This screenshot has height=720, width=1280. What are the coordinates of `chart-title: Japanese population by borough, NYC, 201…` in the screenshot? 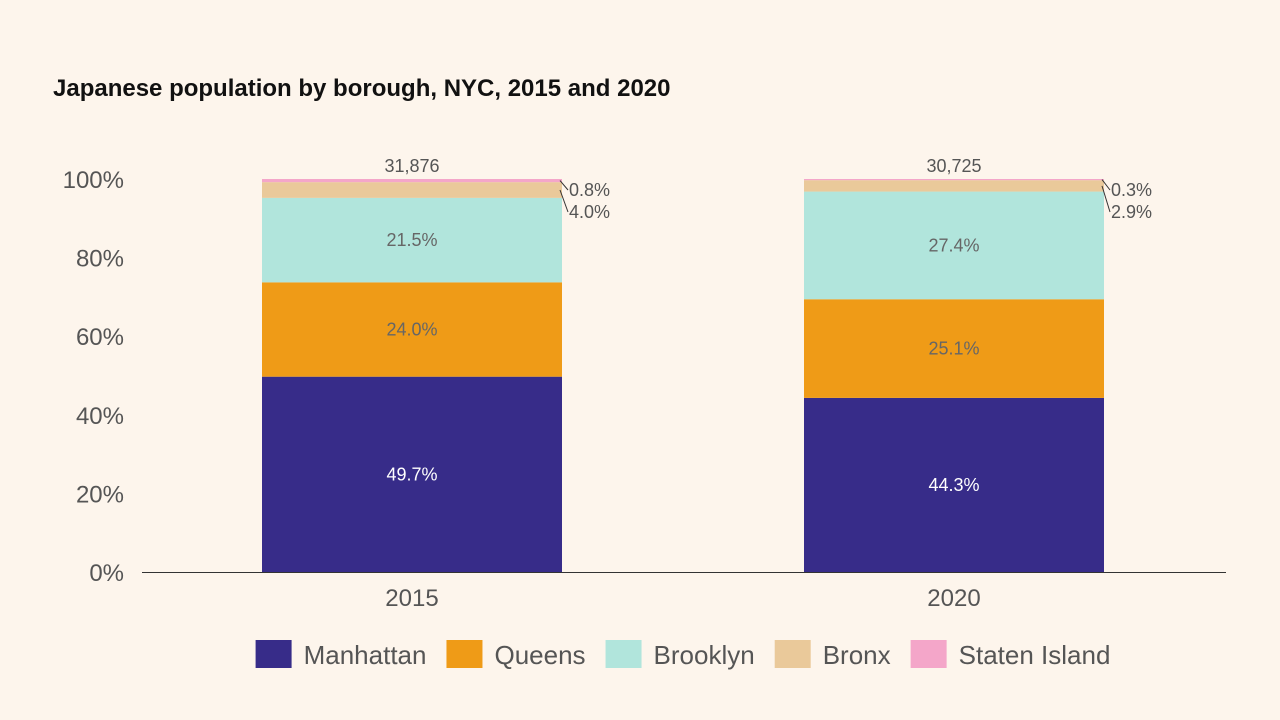 It's located at (361, 88).